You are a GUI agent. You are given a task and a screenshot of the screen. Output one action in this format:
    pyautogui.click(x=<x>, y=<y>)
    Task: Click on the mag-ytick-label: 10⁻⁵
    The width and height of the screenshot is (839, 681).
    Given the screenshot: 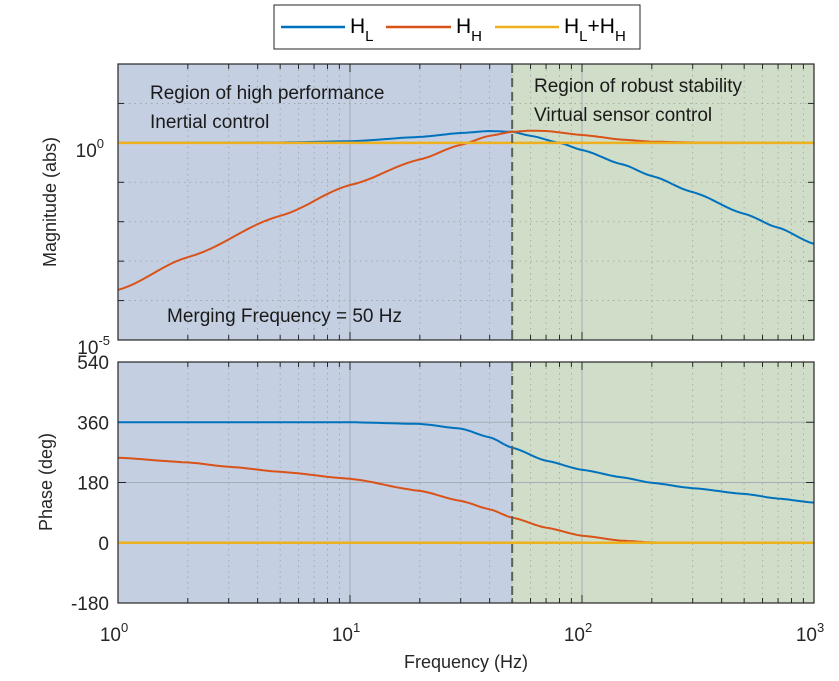 What is the action you would take?
    pyautogui.click(x=93, y=346)
    